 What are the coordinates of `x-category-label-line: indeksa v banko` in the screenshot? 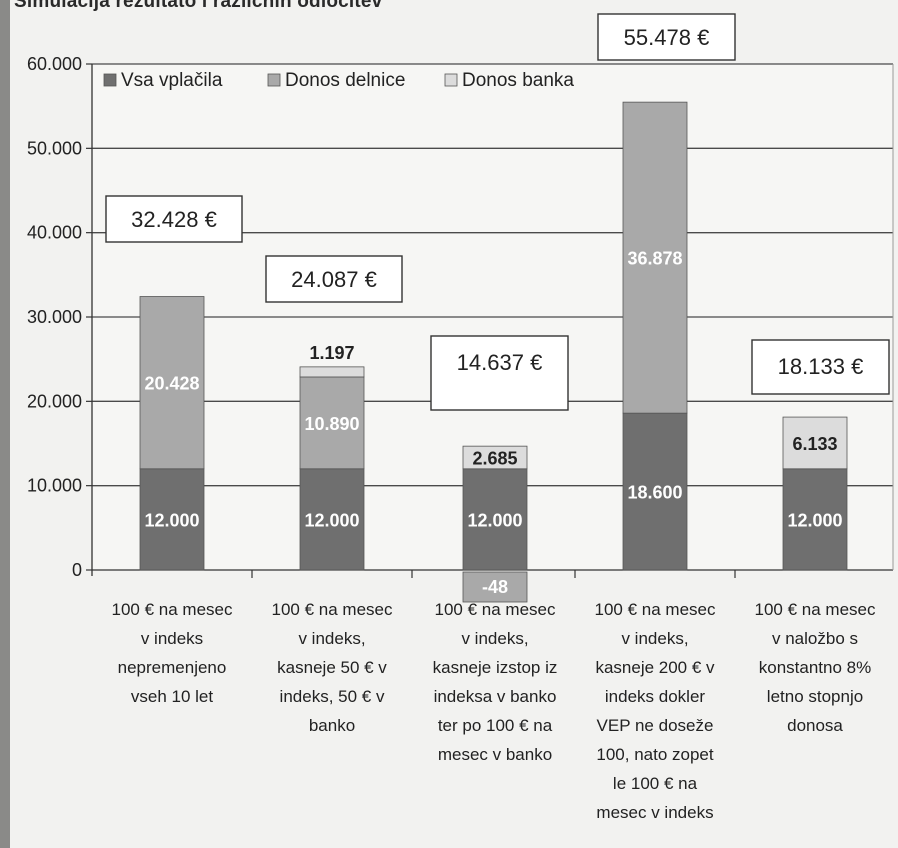 It's located at (495, 696).